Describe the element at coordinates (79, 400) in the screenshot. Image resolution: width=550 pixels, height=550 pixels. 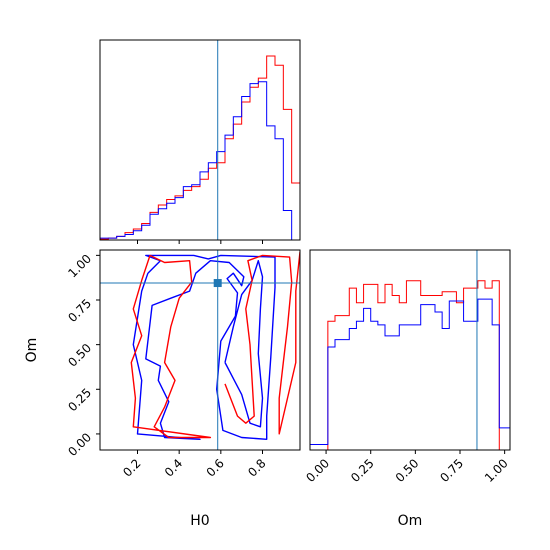
I see `joint-ytick-label-1: 0.25` at that location.